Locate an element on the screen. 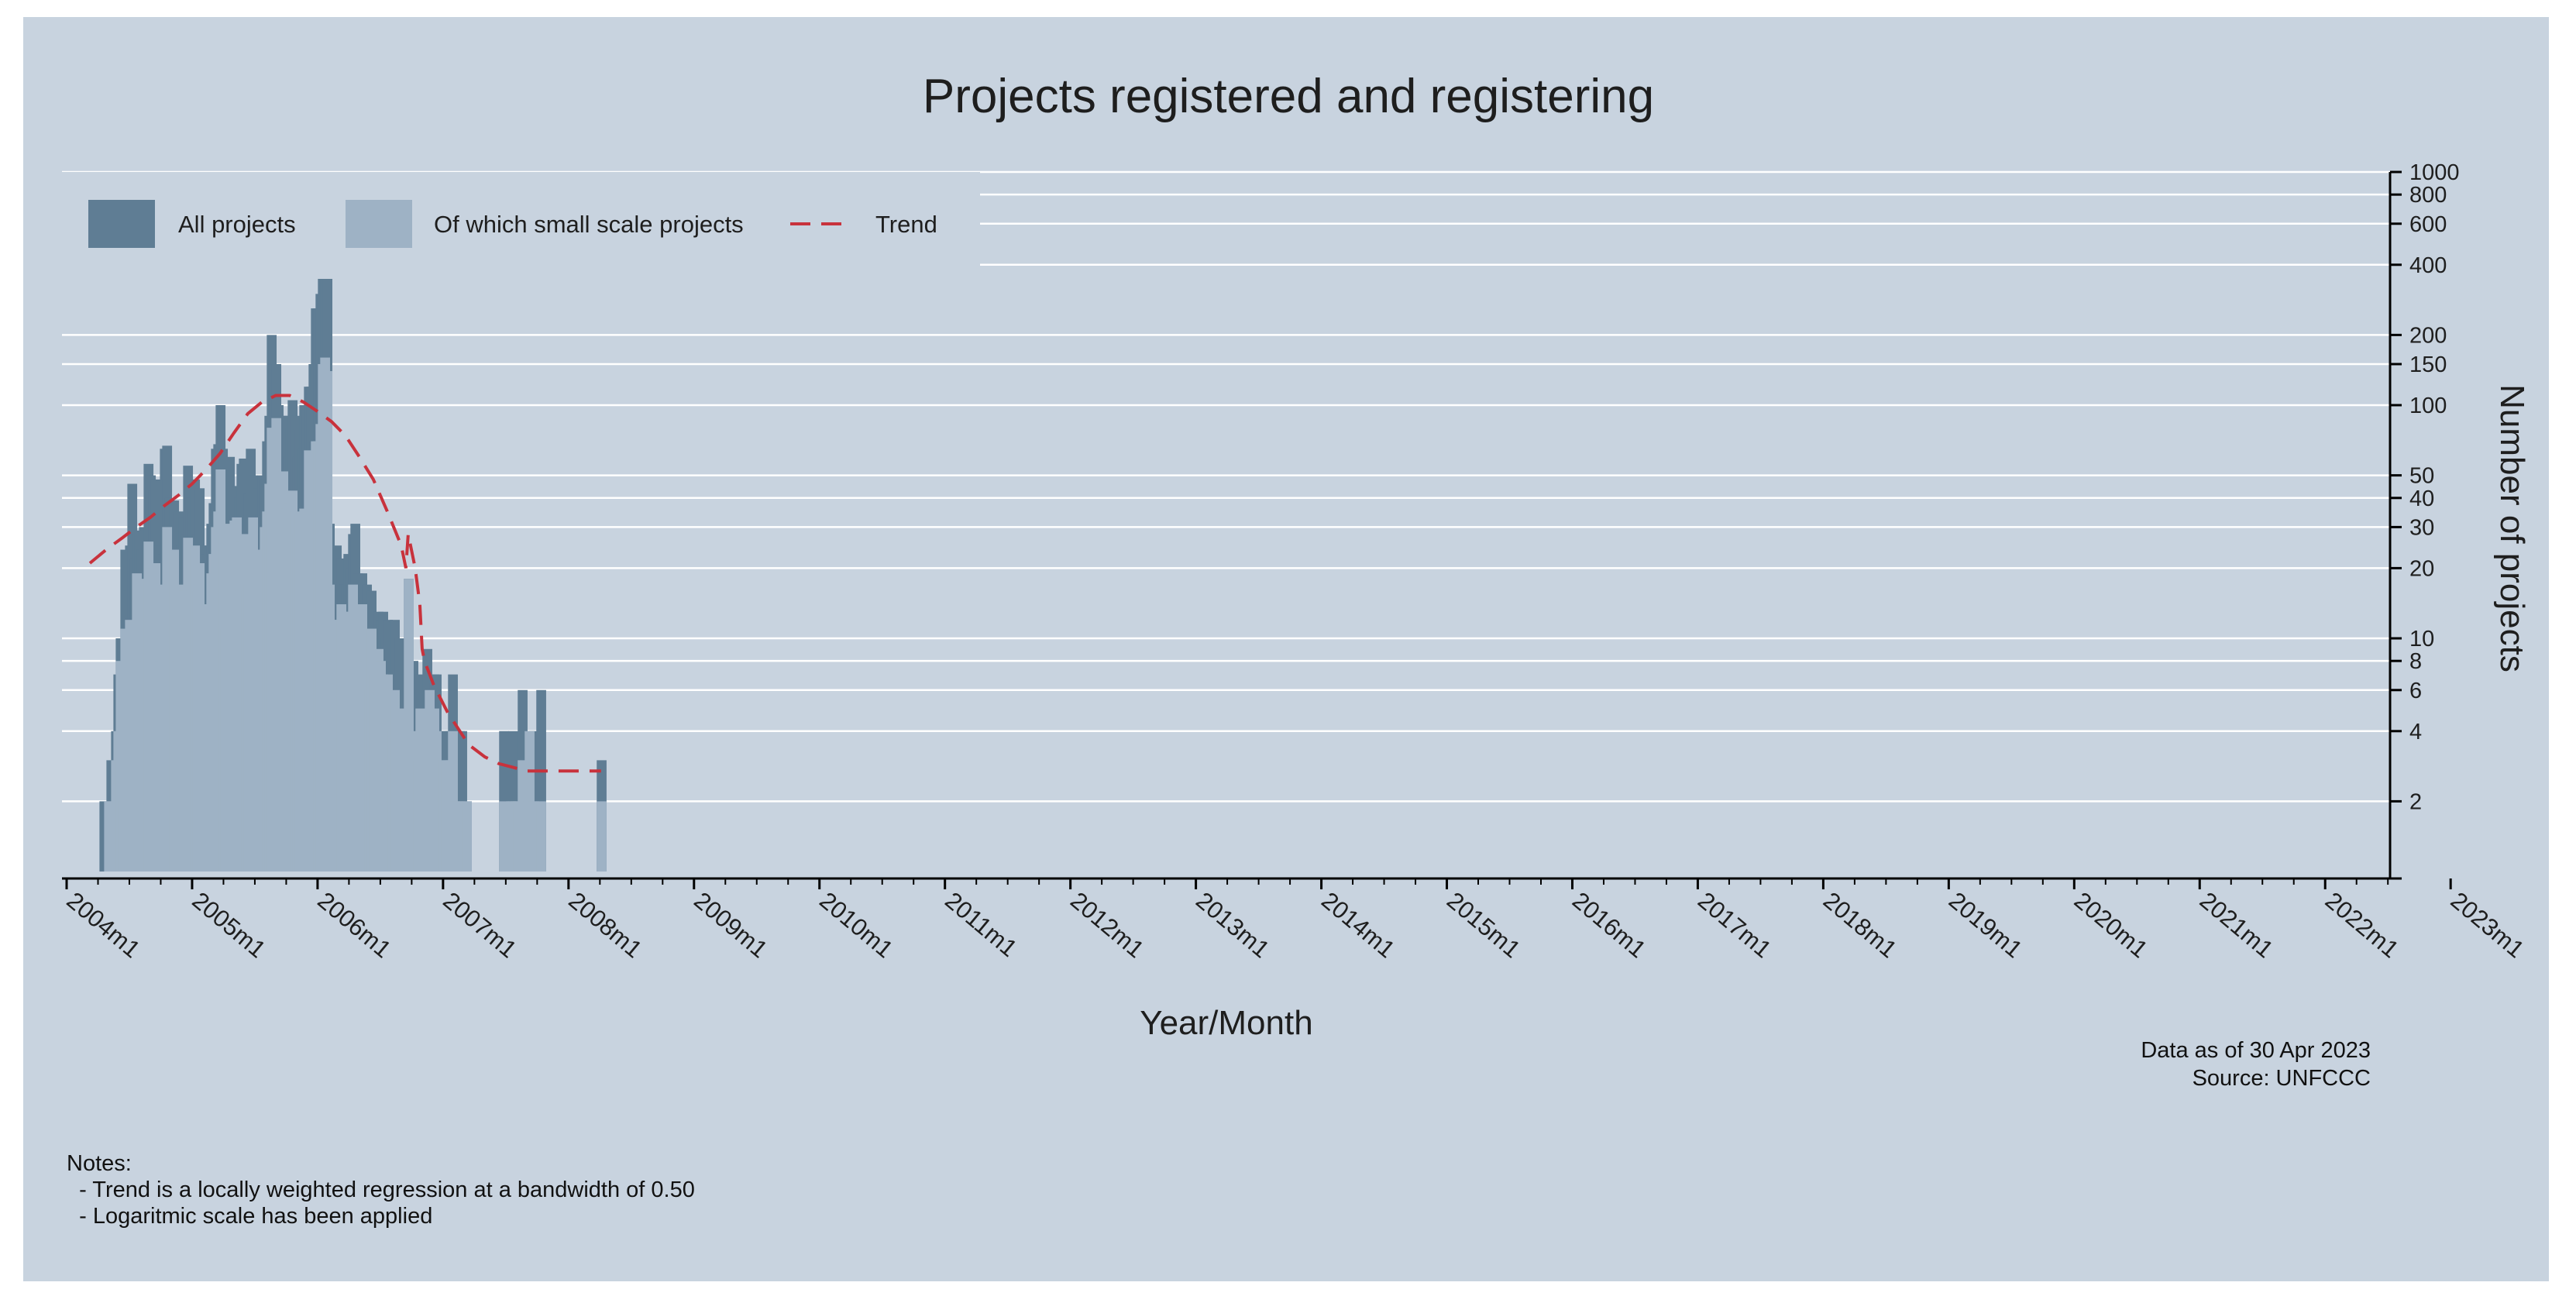  y-tick-label: 600 is located at coordinates (2428, 225).